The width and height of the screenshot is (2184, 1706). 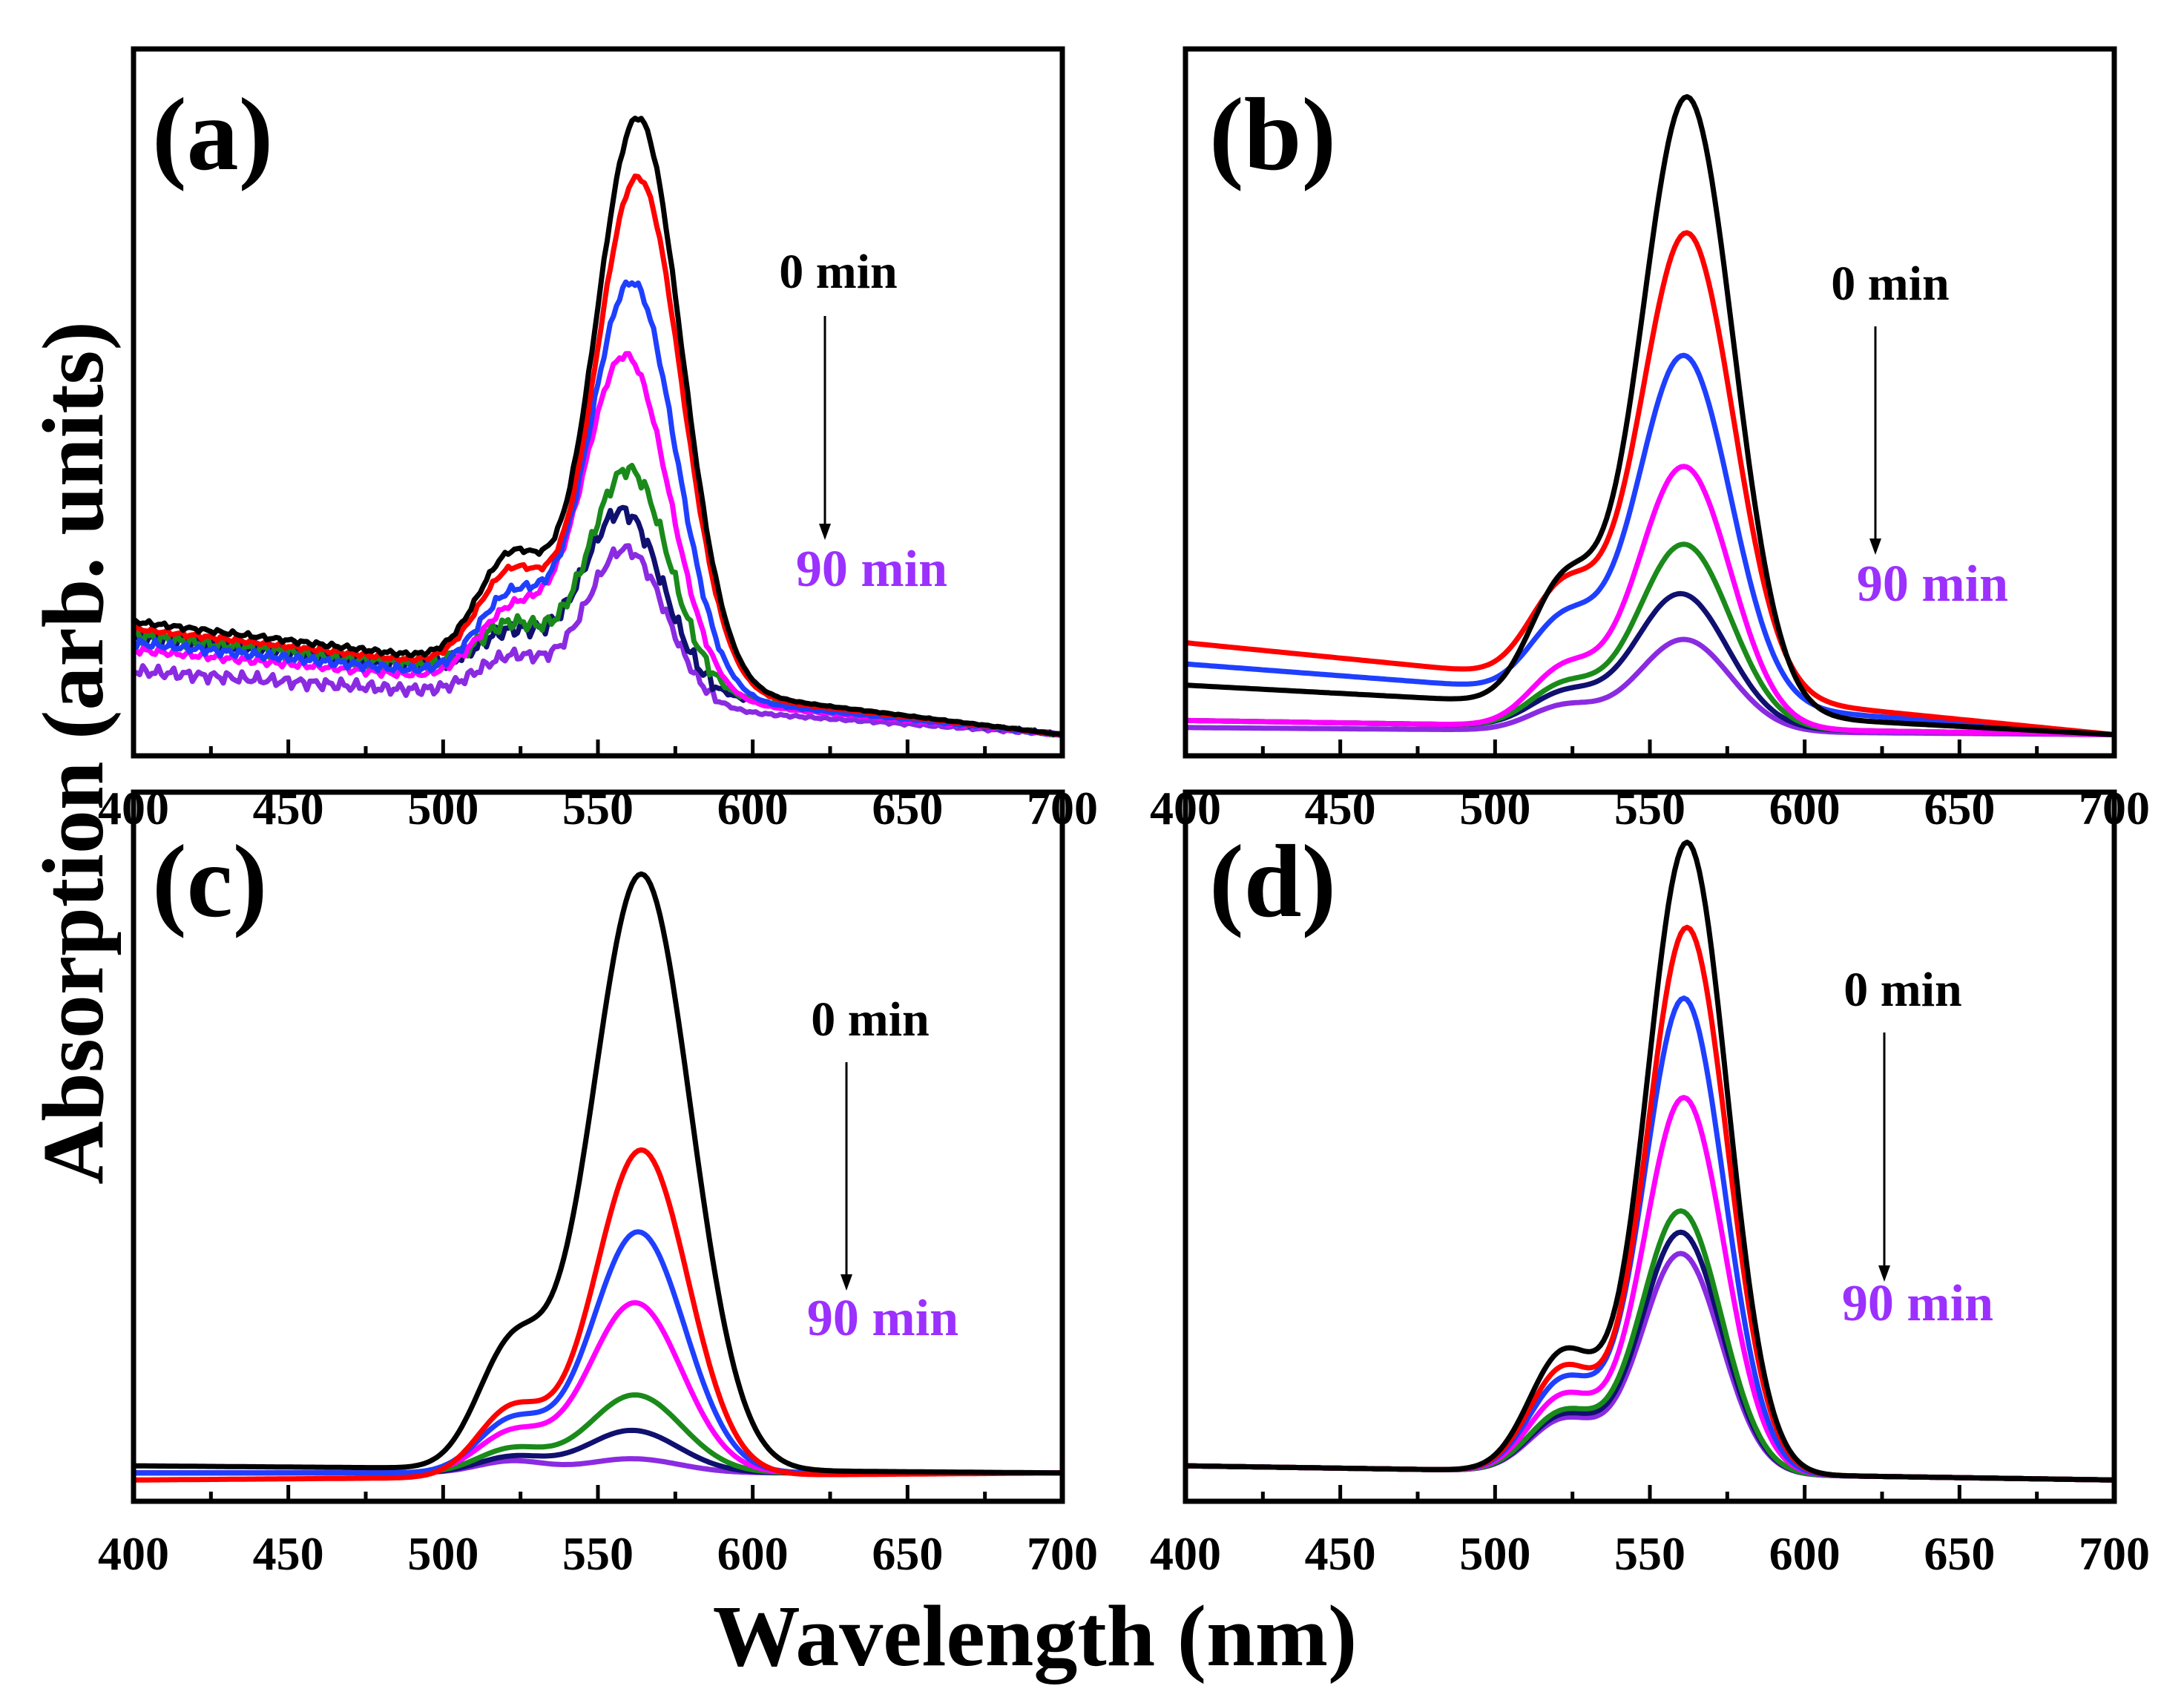 What do you see at coordinates (1035, 1635) in the screenshot?
I see `x-axis-label: Wavelength (nm)` at bounding box center [1035, 1635].